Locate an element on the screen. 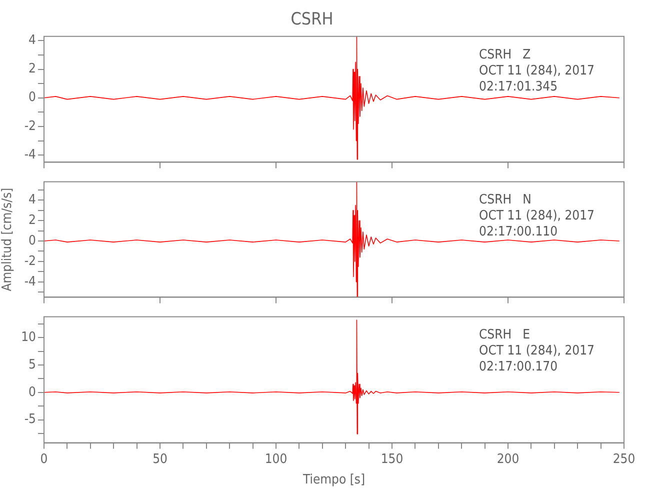 The height and width of the screenshot is (500, 650). annotation: CSRH Z is located at coordinates (505, 54).